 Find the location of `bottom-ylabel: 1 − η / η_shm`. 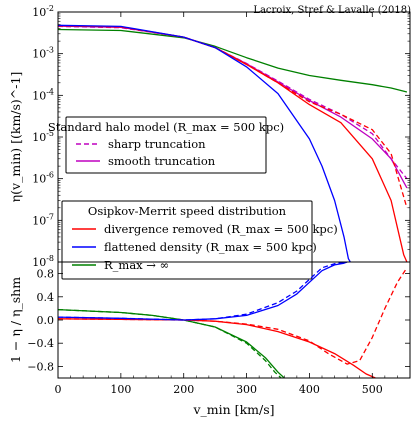

bottom-ylabel: 1 − η / η_shm is located at coordinates (15, 320).